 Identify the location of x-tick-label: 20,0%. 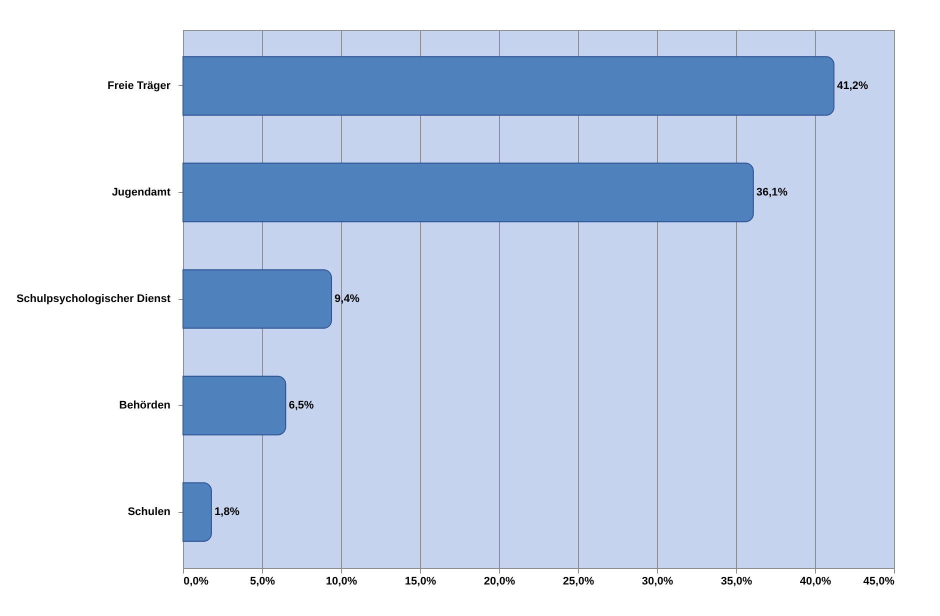
(500, 582).